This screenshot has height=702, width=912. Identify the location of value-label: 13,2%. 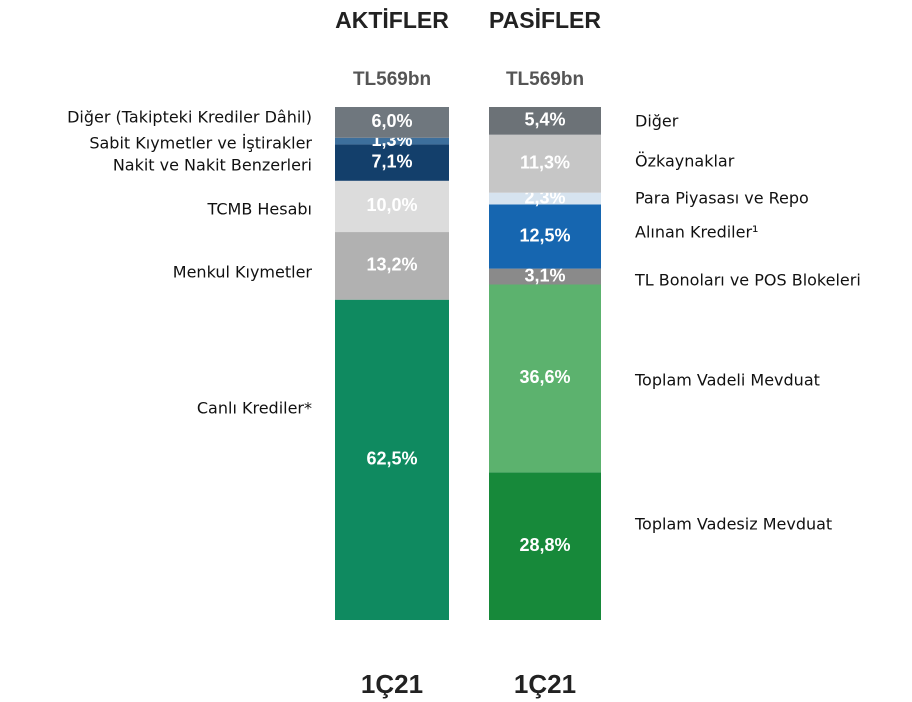
(391, 265).